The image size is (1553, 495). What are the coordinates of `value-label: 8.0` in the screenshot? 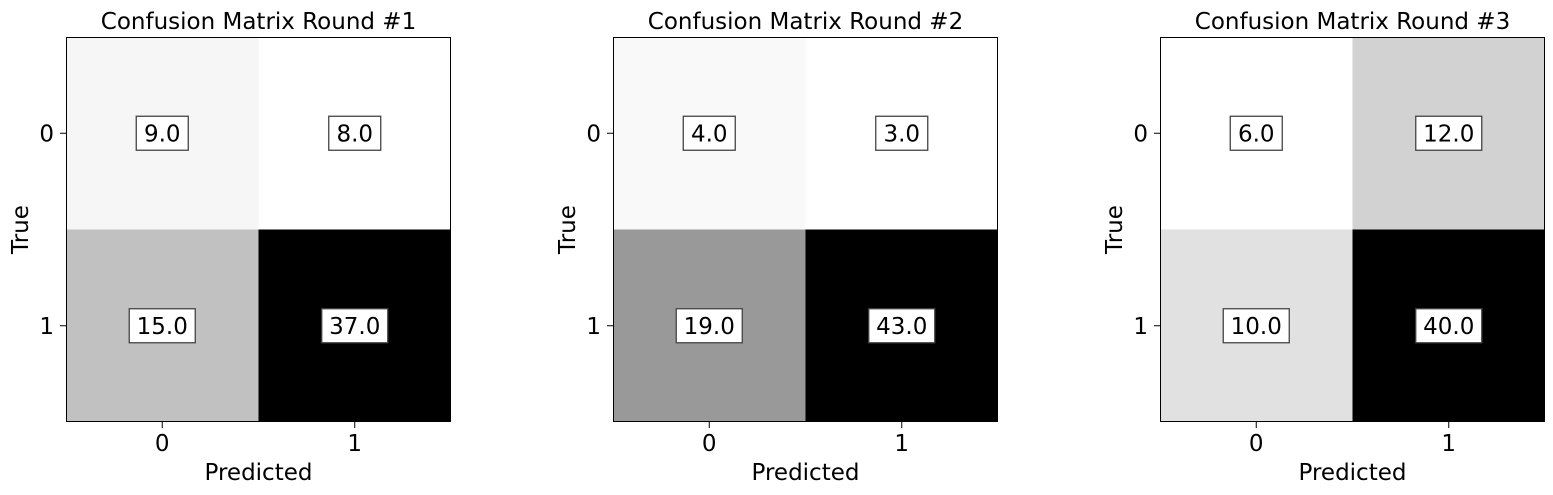 It's located at (354, 134).